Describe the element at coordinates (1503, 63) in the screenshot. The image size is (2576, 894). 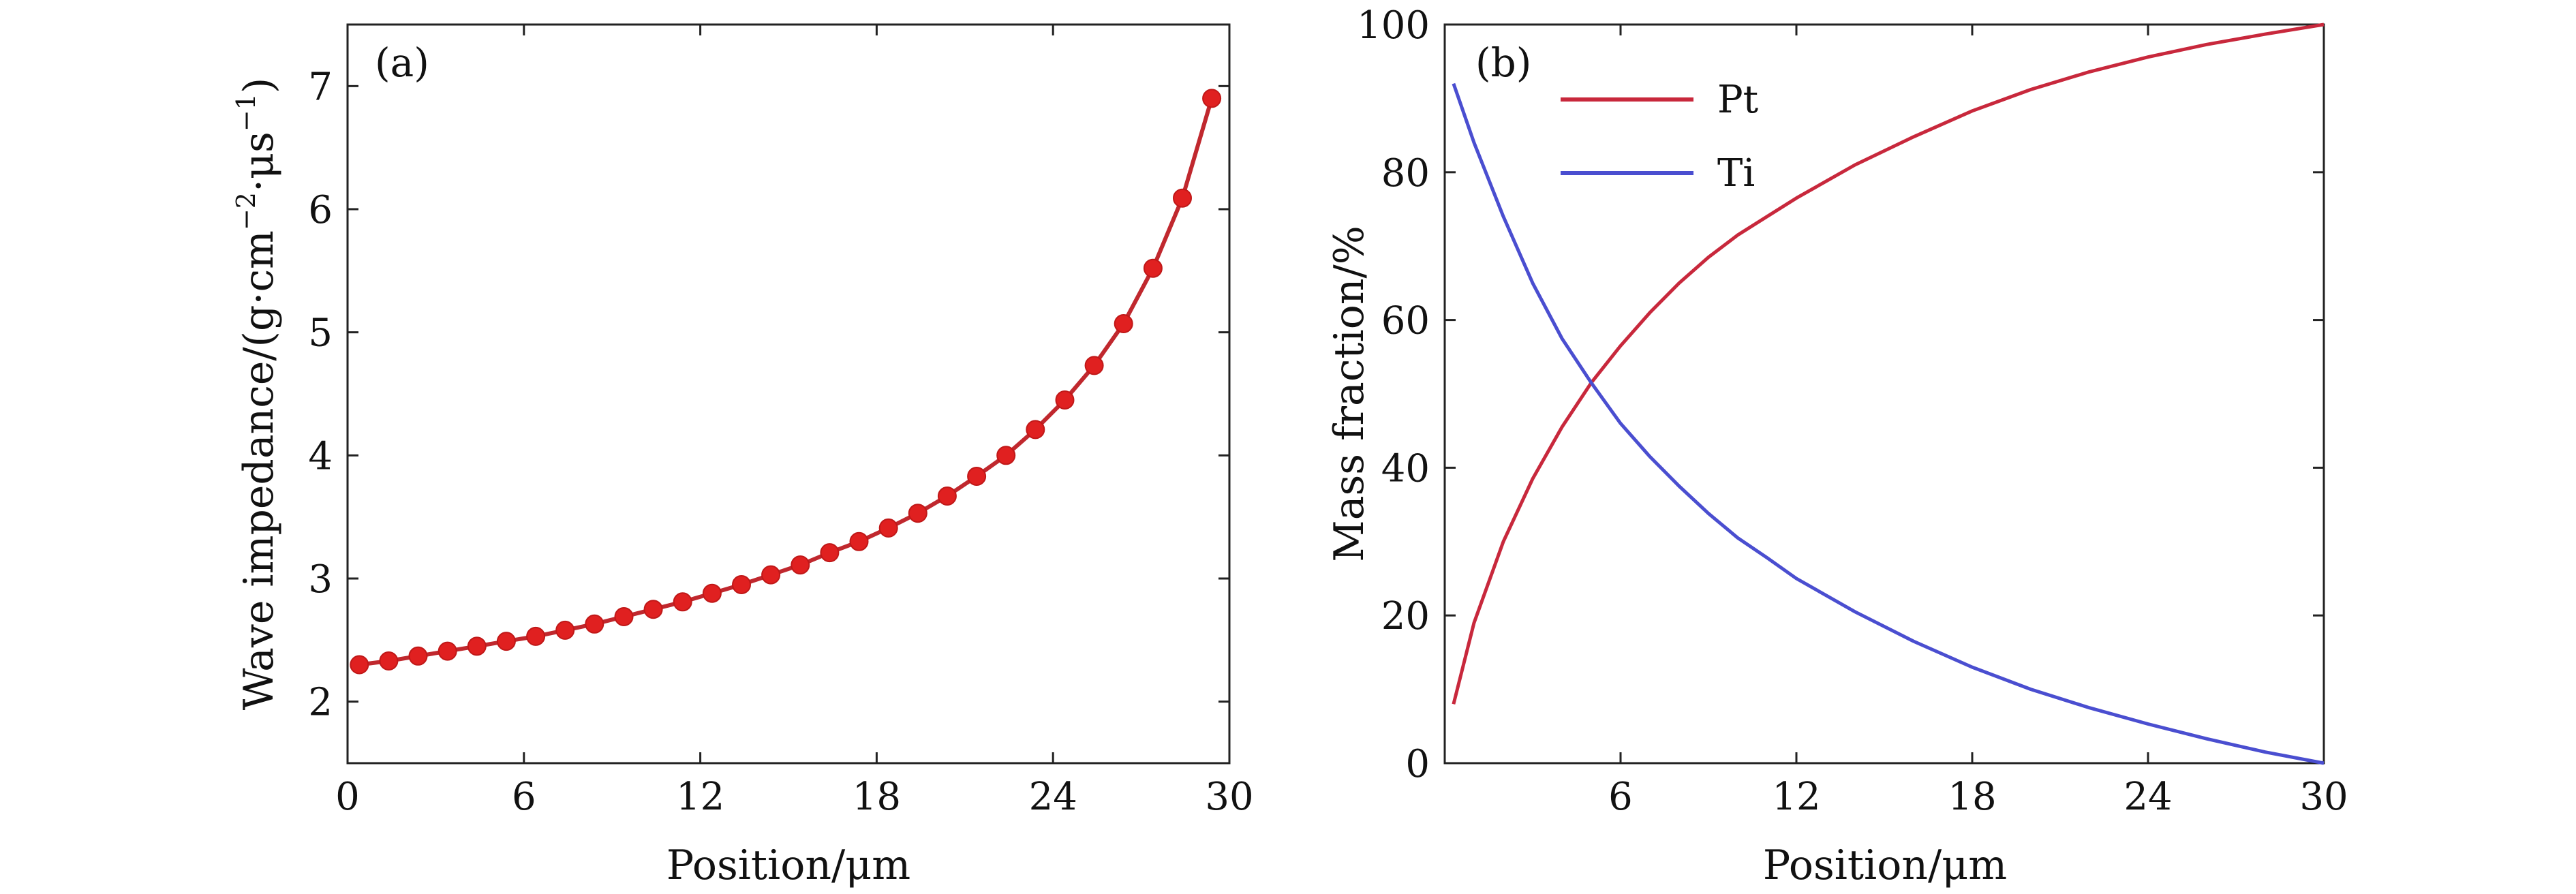
I see `panel-label-b: (b)` at that location.